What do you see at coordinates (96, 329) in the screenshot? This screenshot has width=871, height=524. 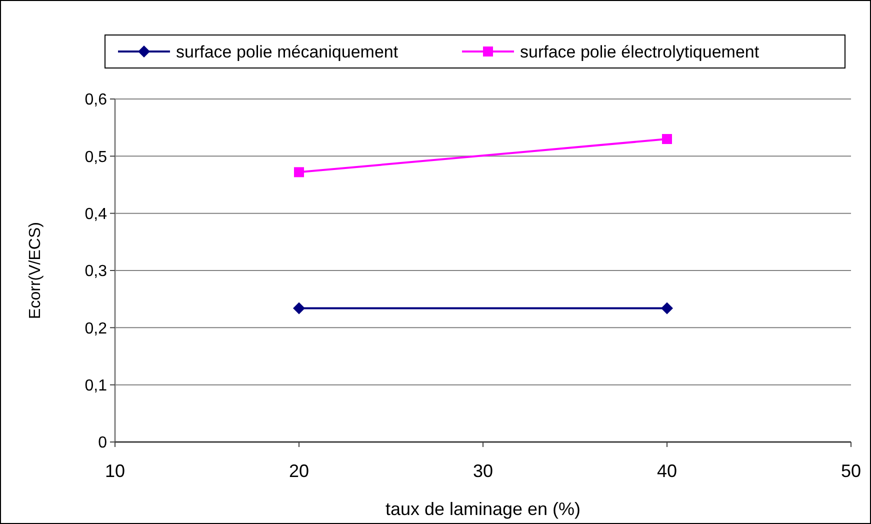 I see `y-tick-label: 0,2` at bounding box center [96, 329].